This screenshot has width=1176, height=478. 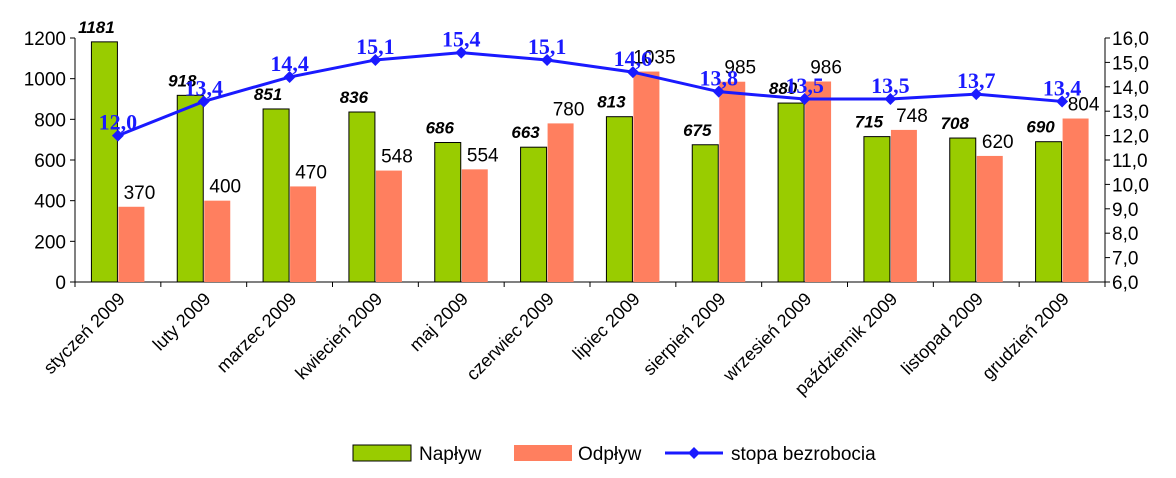 What do you see at coordinates (1125, 283) in the screenshot?
I see `right-tick-label: 6,0` at bounding box center [1125, 283].